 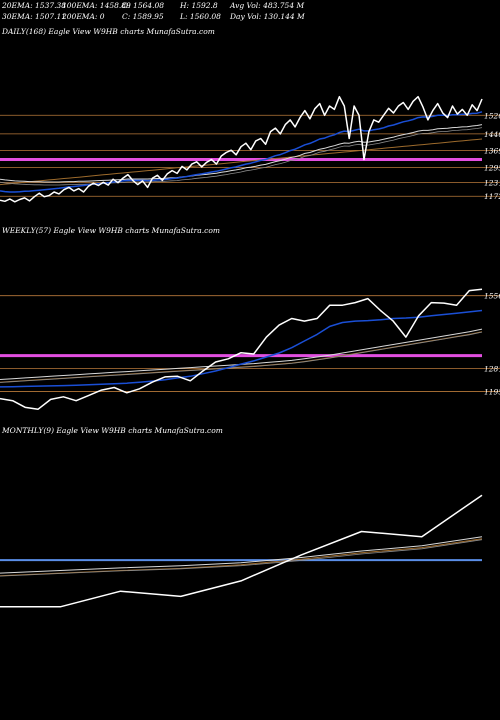 I want to click on ema30-value: 30EMA: 1507.11, so click(x=34, y=16).